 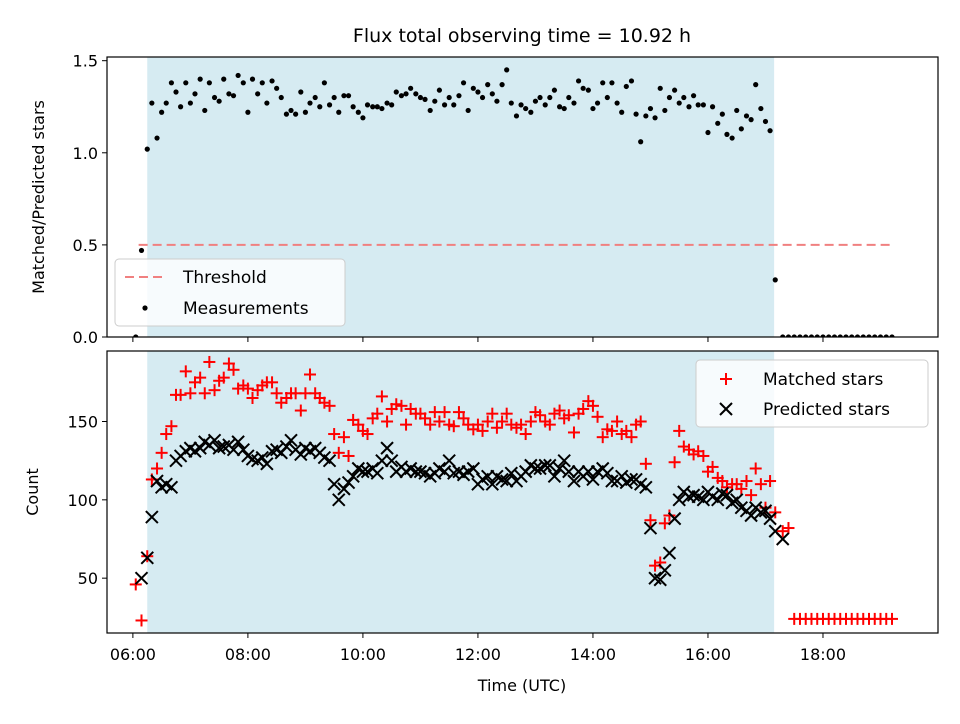 I want to click on chart-title: Flux total observing time = 10.92 h, so click(x=522, y=36).